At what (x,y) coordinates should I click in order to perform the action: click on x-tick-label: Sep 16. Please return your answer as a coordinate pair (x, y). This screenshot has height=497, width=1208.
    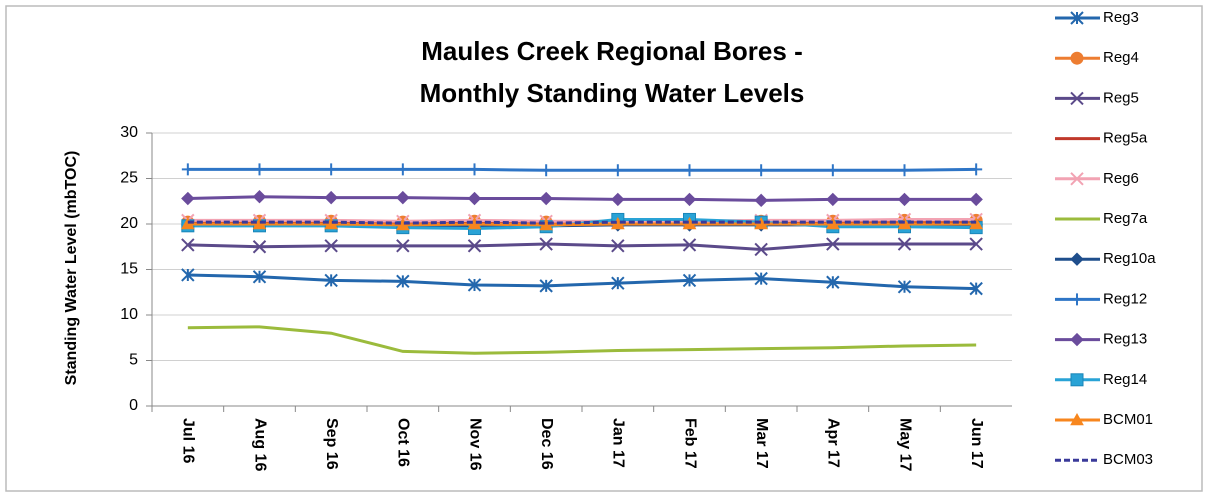
    Looking at the image, I should click on (331, 444).